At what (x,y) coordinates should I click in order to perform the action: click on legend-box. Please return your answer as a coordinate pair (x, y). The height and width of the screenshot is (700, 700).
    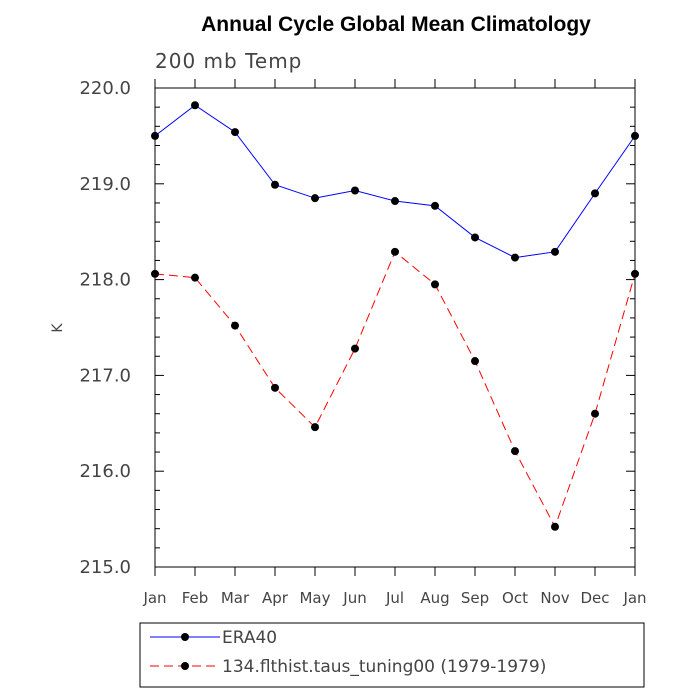
    Looking at the image, I should click on (392, 655).